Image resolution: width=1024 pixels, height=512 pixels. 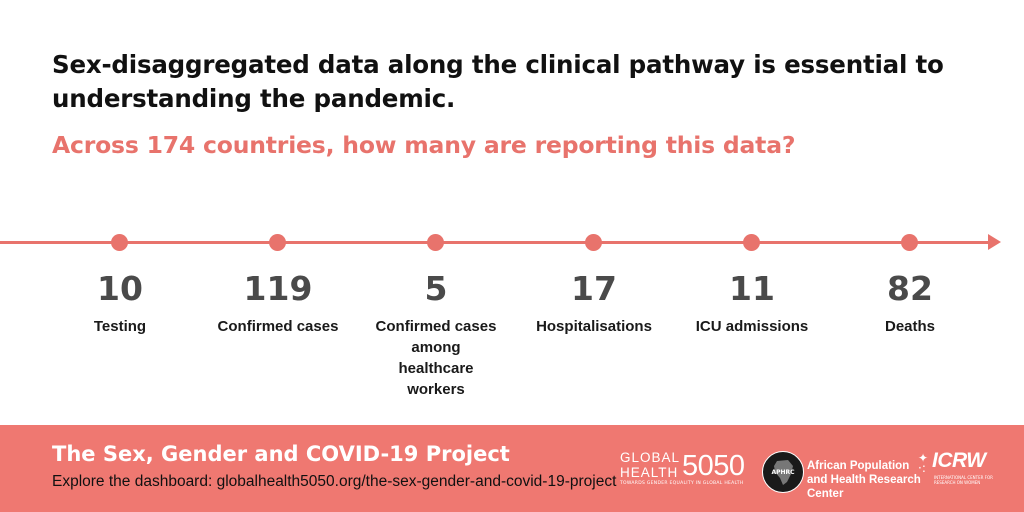 What do you see at coordinates (497, 242) in the screenshot?
I see `timeline-line` at bounding box center [497, 242].